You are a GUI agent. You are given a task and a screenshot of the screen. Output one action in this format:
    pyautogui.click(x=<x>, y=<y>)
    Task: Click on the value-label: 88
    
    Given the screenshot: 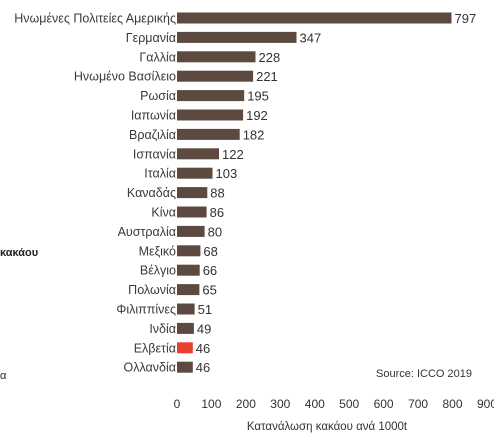 What is the action you would take?
    pyautogui.click(x=217, y=193)
    